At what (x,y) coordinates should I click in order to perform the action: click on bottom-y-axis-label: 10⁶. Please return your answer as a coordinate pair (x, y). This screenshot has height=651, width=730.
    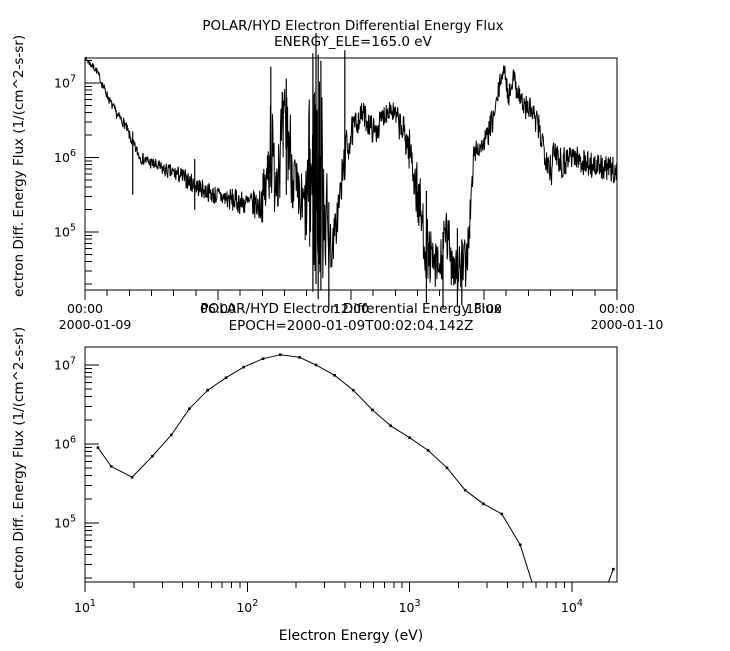
    Looking at the image, I should click on (65, 443).